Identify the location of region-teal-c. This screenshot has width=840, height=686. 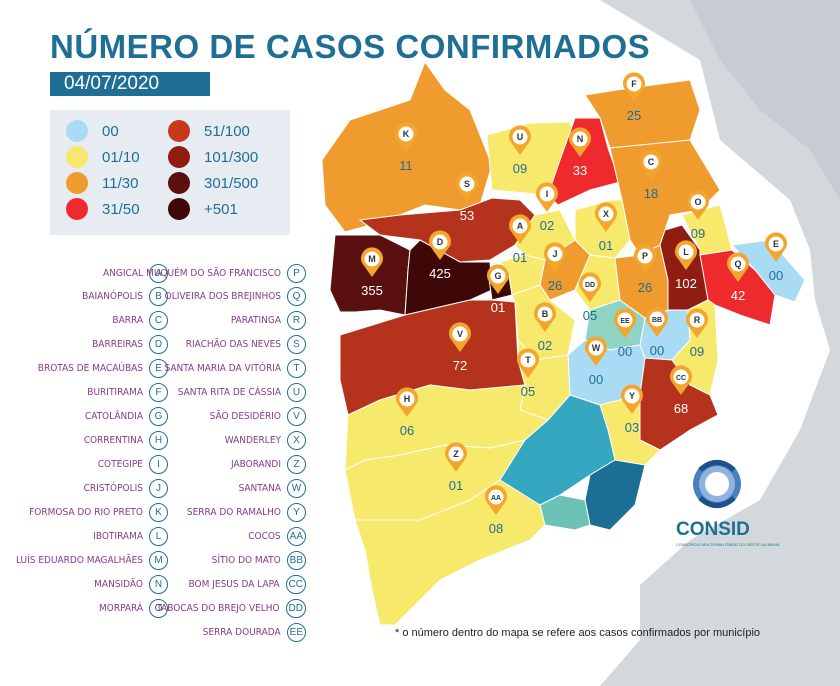
(565, 512).